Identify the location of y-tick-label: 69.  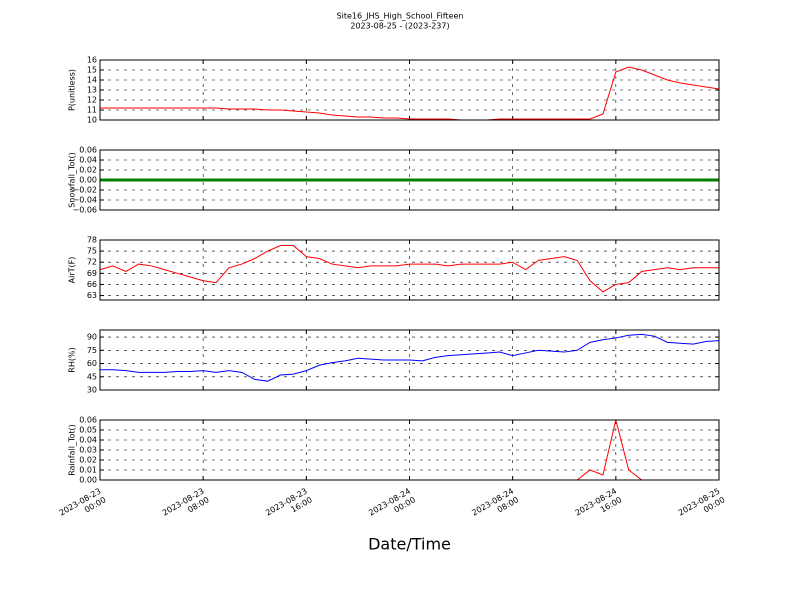
(92, 273).